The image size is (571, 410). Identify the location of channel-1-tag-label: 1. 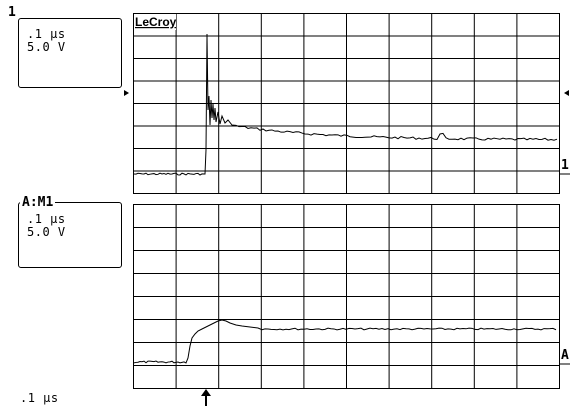
(12, 12).